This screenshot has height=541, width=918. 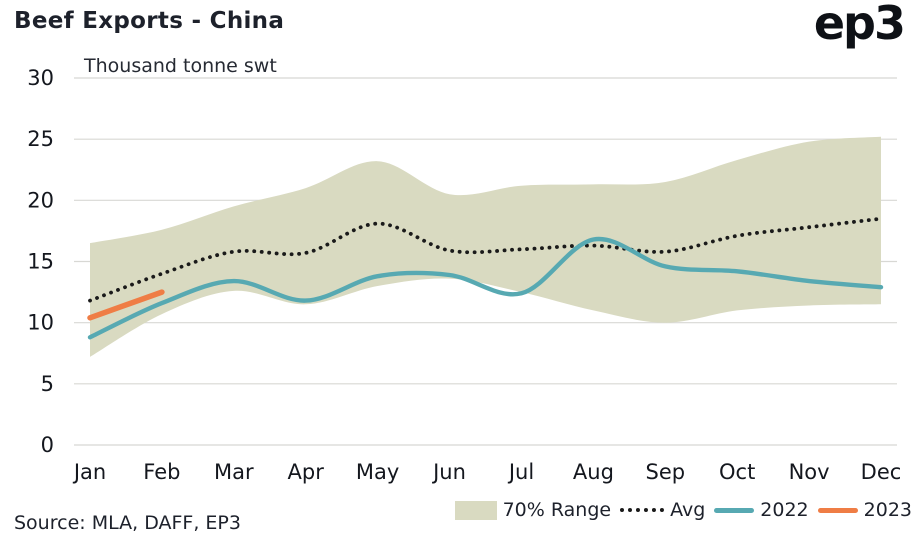 What do you see at coordinates (377, 472) in the screenshot?
I see `x-tick-label: May` at bounding box center [377, 472].